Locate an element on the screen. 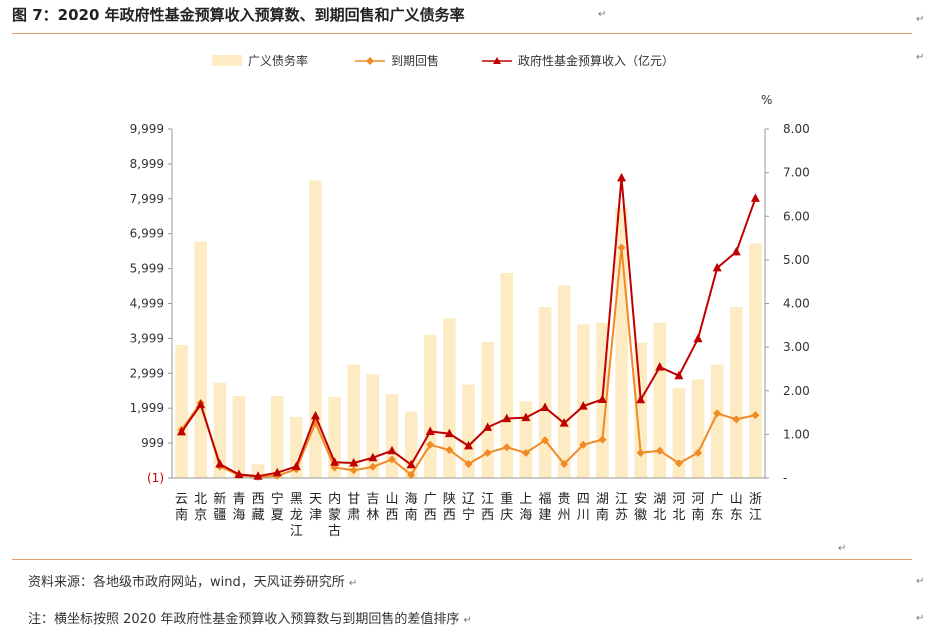  point-fund-revenue-陕西 is located at coordinates (449, 433).